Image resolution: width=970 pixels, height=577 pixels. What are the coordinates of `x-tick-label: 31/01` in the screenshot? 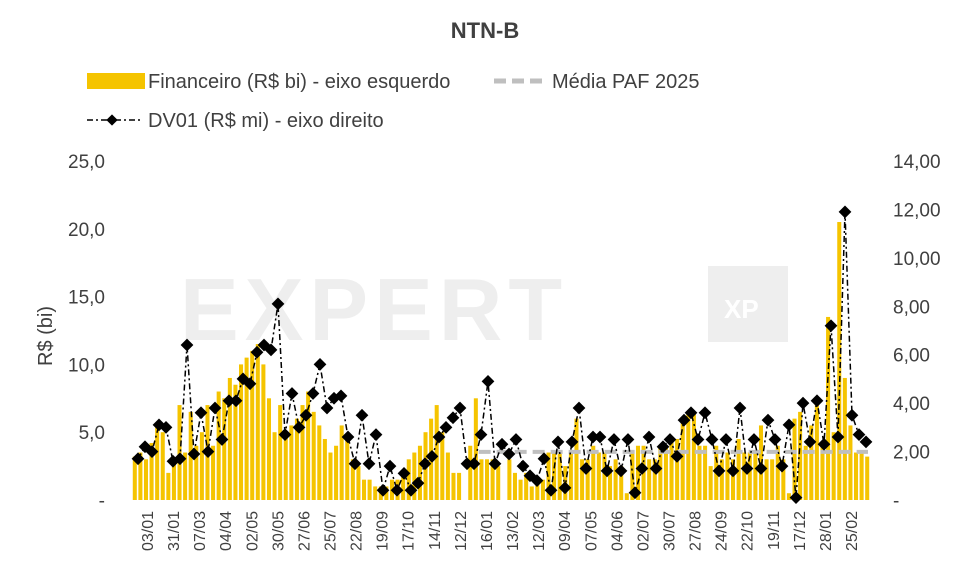 It's located at (174, 531).